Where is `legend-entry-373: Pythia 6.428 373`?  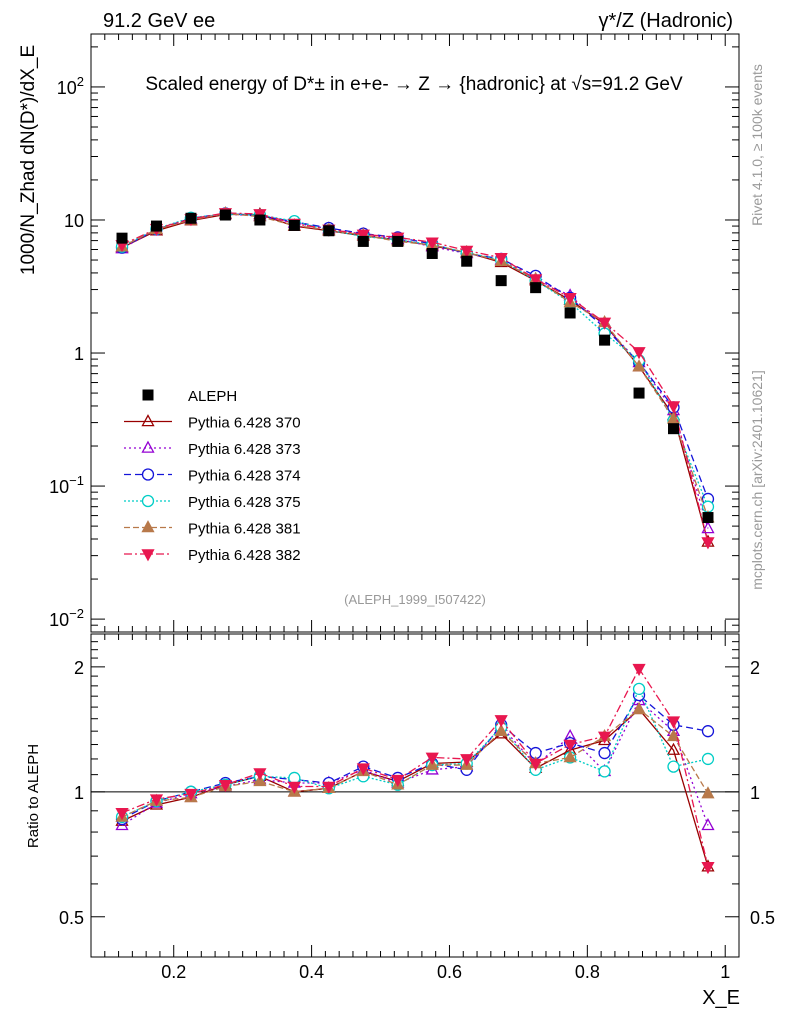
legend-entry-373: Pythia 6.428 373 is located at coordinates (212, 449).